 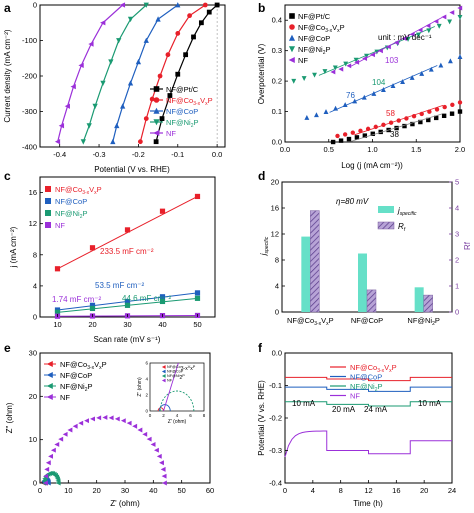 I want to click on panel-b-legend-label: NF@Ni2P, so click(x=314, y=50).